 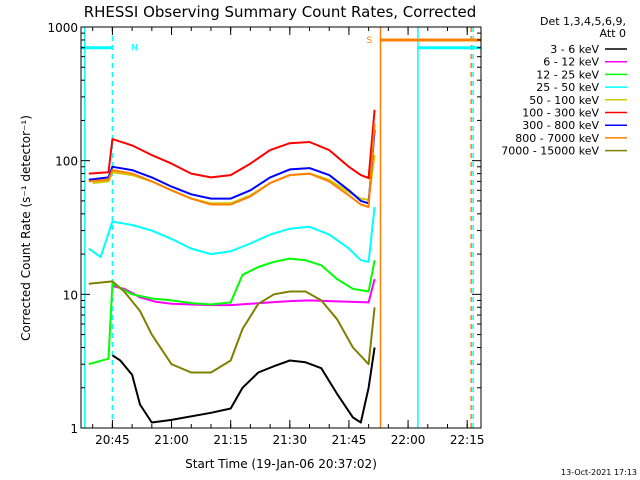 I want to click on legend-label: 3 - 6 keV, so click(x=574, y=49).